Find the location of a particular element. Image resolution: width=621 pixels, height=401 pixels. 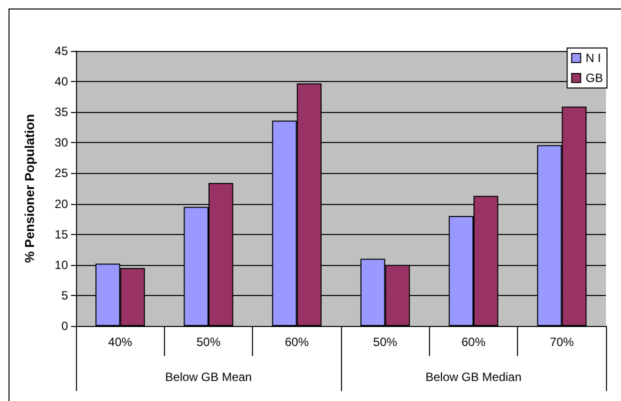

y-tick-label: 40 is located at coordinates (61, 81).